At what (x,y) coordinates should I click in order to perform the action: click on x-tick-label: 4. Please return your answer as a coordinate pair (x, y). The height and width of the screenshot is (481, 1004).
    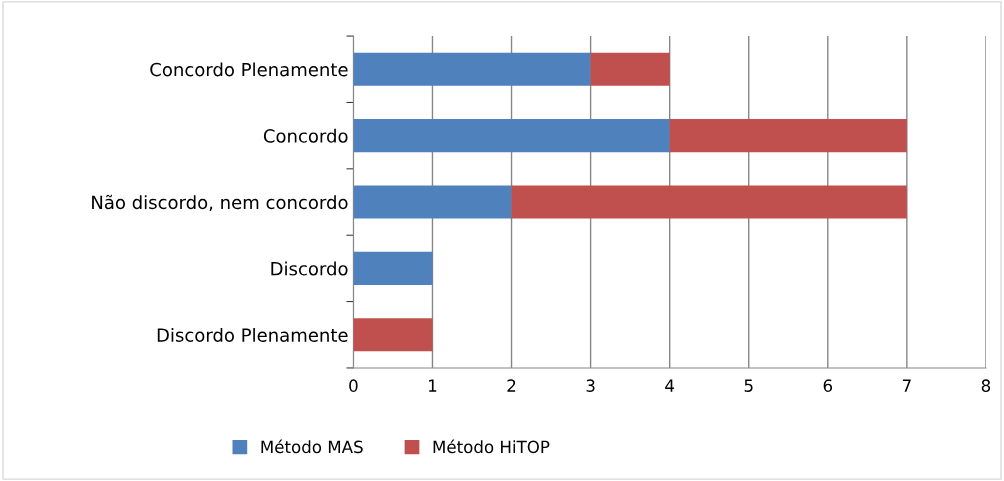
    Looking at the image, I should click on (670, 385).